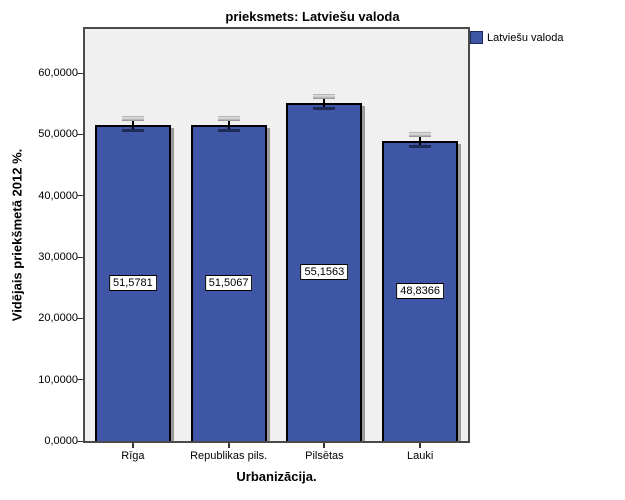 The height and width of the screenshot is (500, 625). Describe the element at coordinates (58, 257) in the screenshot. I see `y-tick-label: 30,0000` at that location.